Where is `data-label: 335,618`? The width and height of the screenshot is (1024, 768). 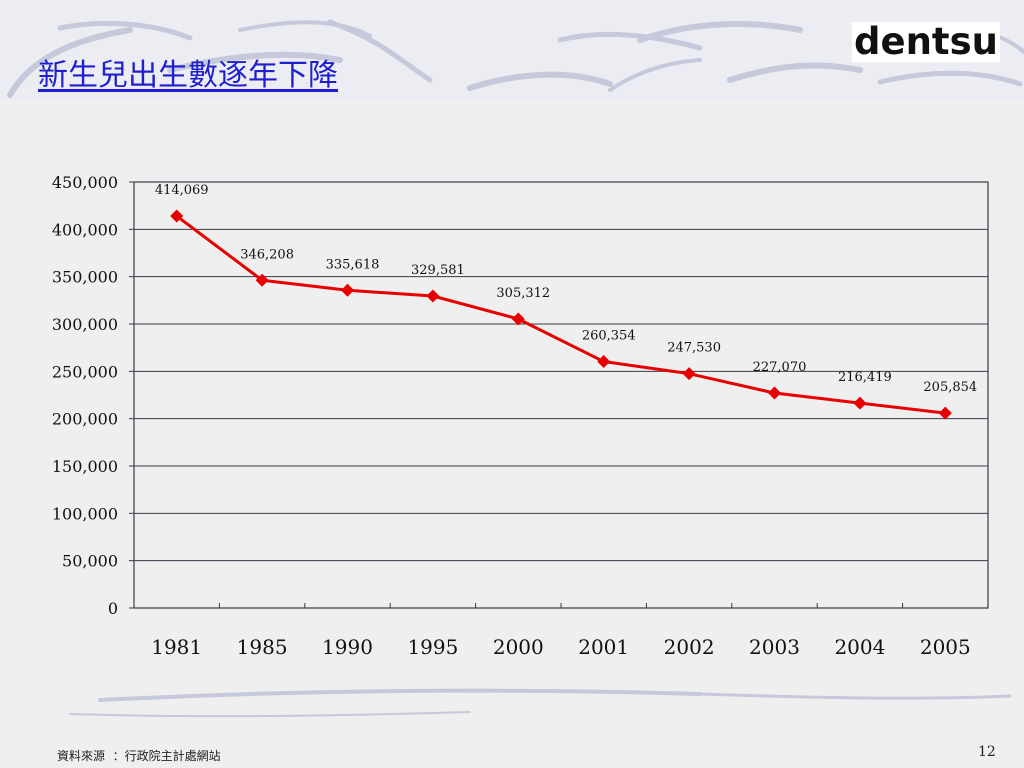 data-label: 335,618 is located at coordinates (353, 264).